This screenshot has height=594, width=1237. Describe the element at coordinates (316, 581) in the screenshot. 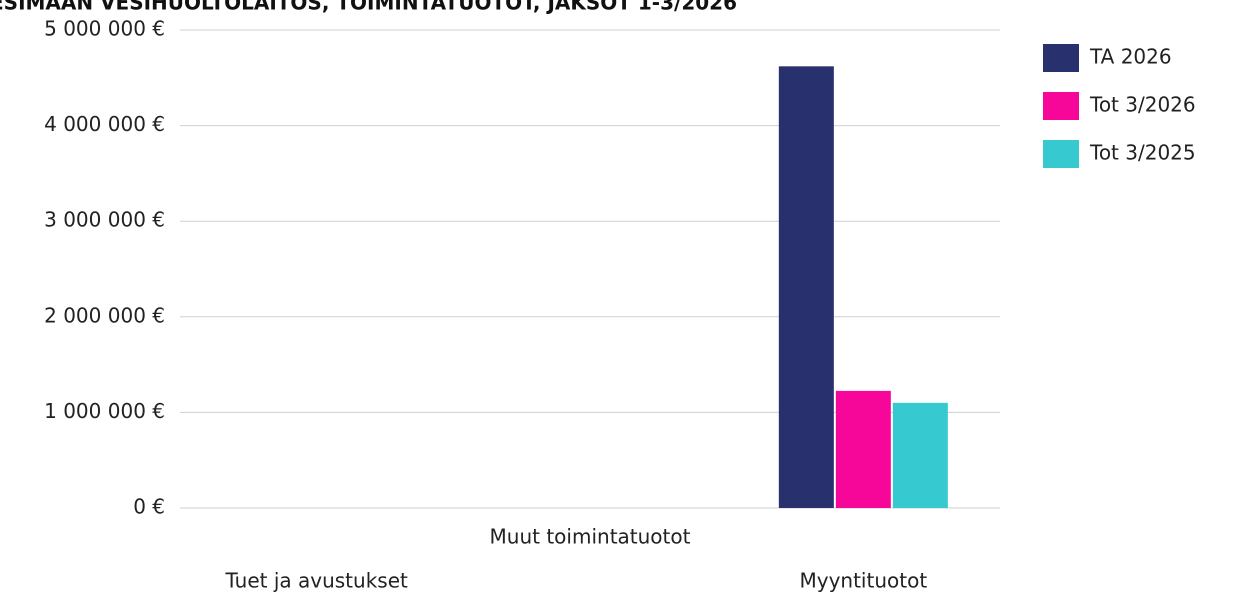

I see `x-tick-label: Tuet ja avustukset` at that location.